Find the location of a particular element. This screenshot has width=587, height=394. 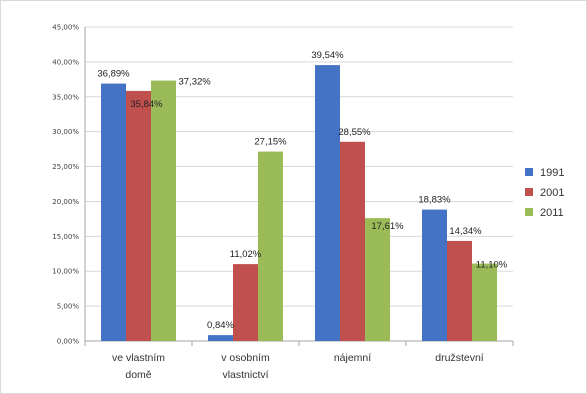

data-label: 27,15% is located at coordinates (270, 142).